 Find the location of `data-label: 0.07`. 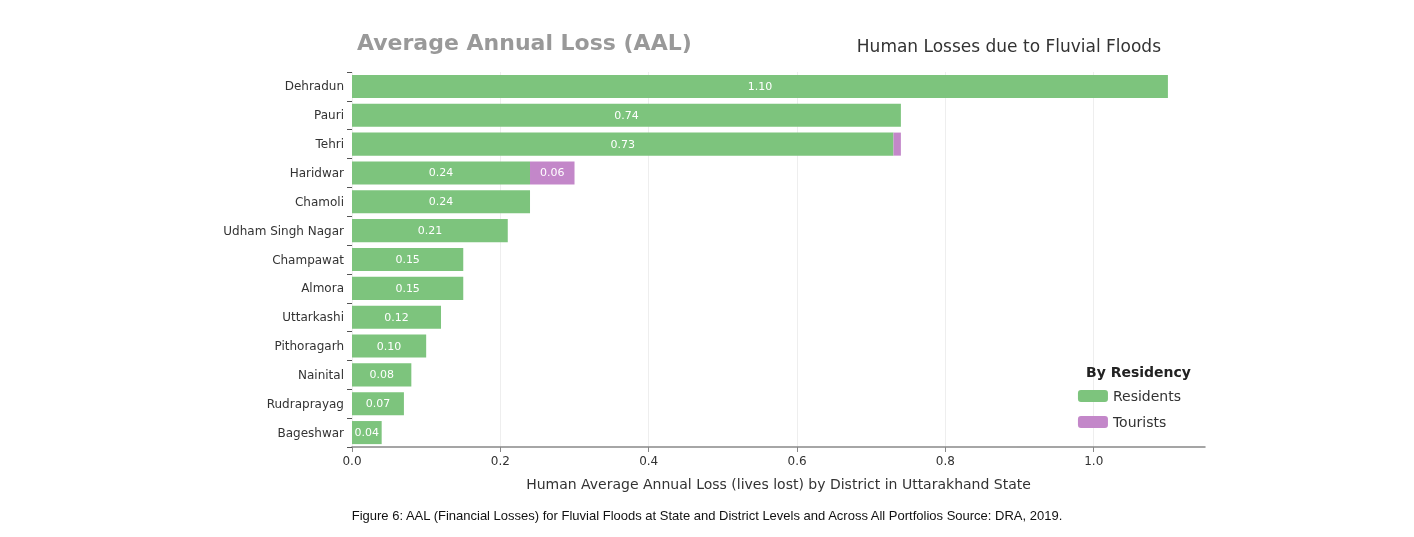

data-label: 0.07 is located at coordinates (378, 404).